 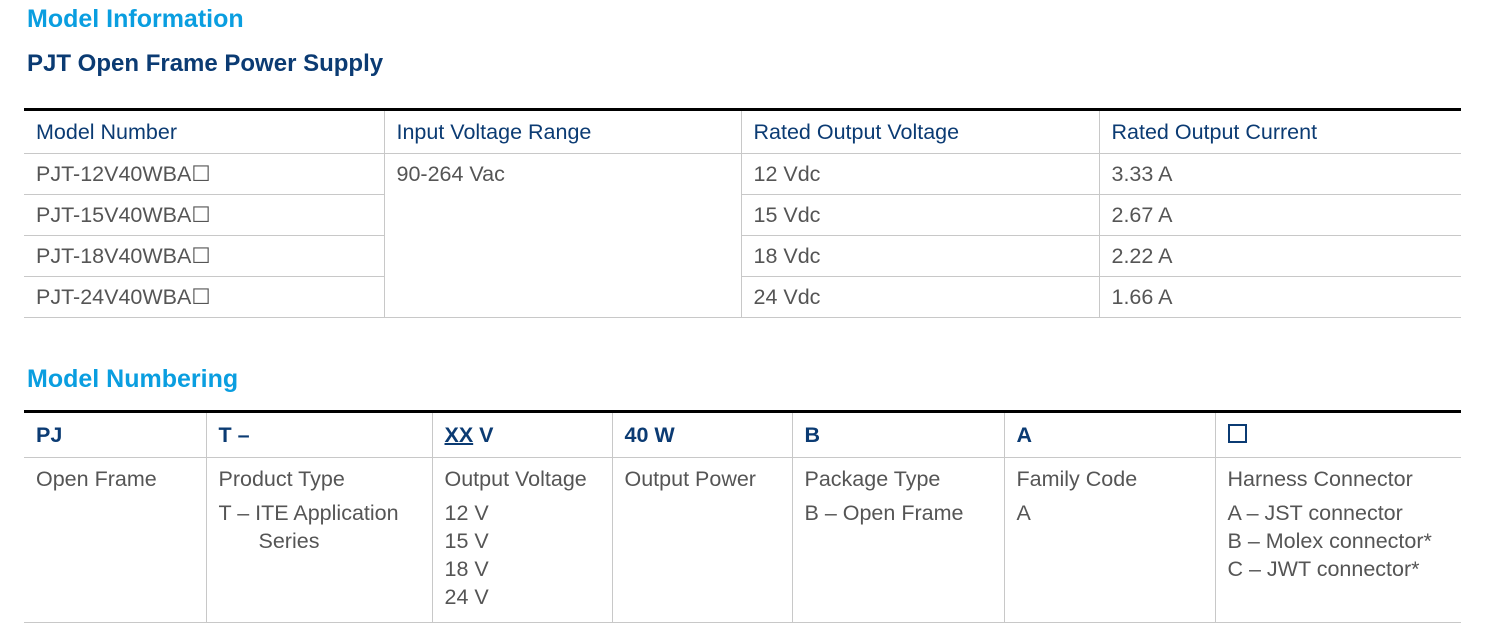 What do you see at coordinates (289, 541) in the screenshot?
I see `desc-item: Series` at bounding box center [289, 541].